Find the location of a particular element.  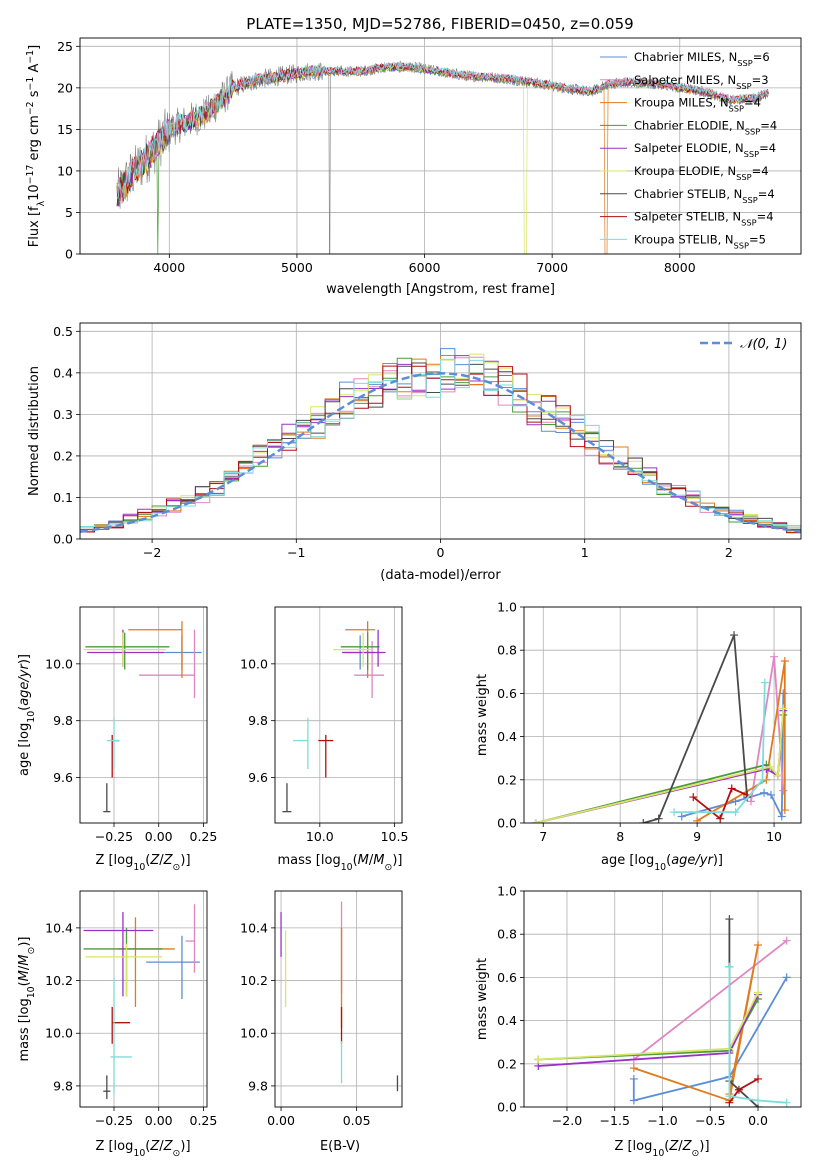

y-tick-label: 10 is located at coordinates (65, 170).